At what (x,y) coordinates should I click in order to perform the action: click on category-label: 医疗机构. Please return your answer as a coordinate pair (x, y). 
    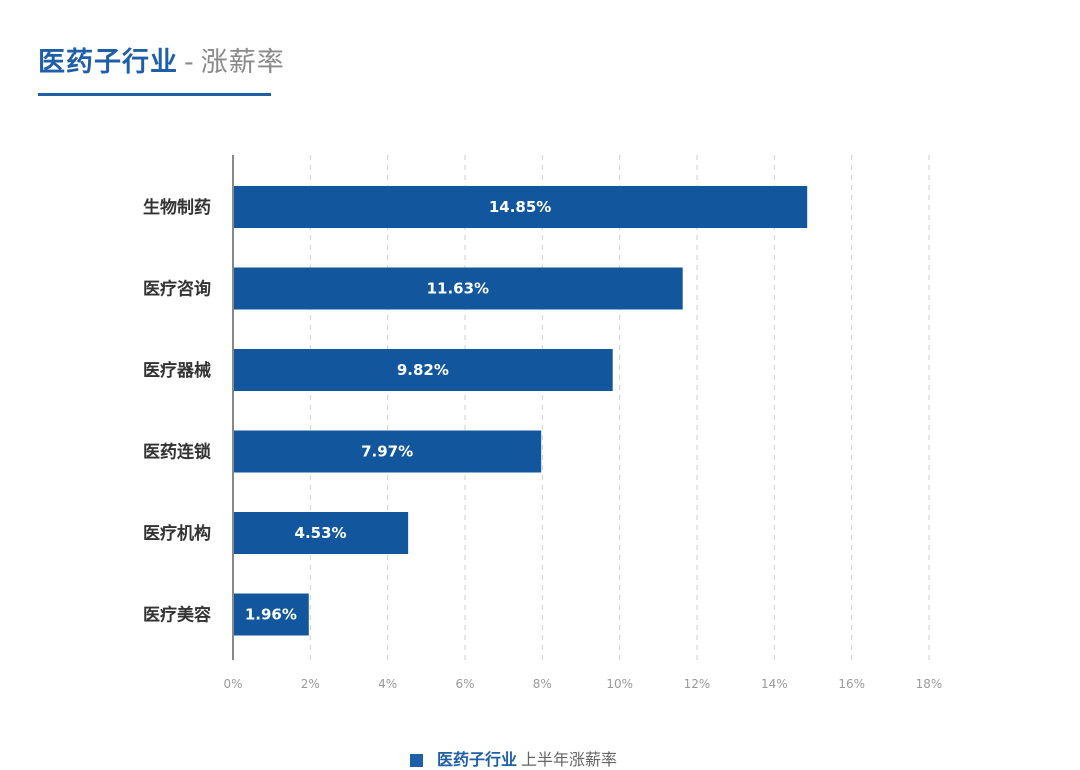
    Looking at the image, I should click on (177, 533).